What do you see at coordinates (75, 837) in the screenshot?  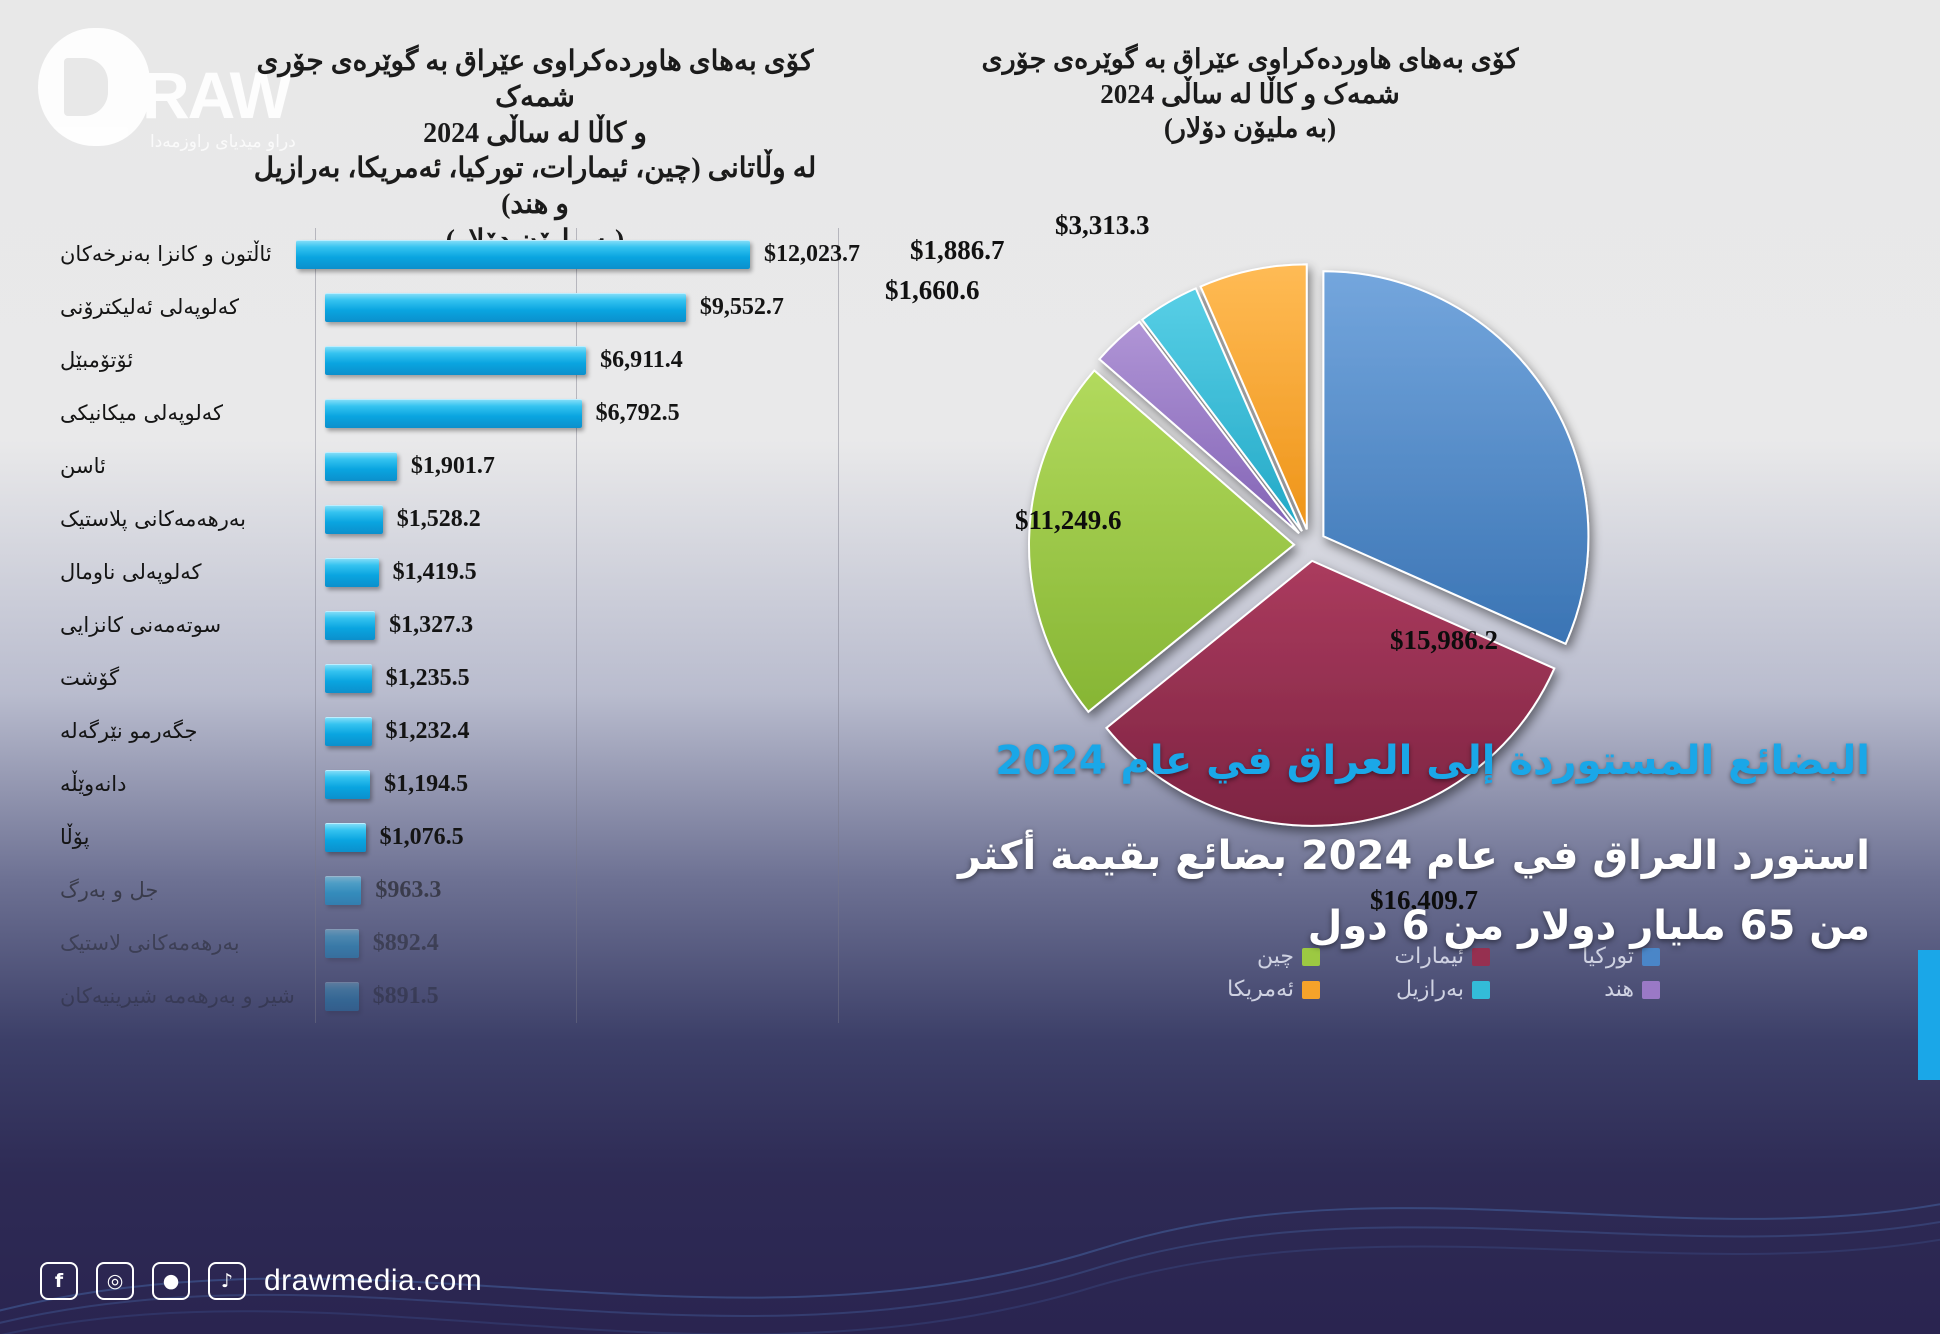 I see `bar-category-label: پۆڵا` at bounding box center [75, 837].